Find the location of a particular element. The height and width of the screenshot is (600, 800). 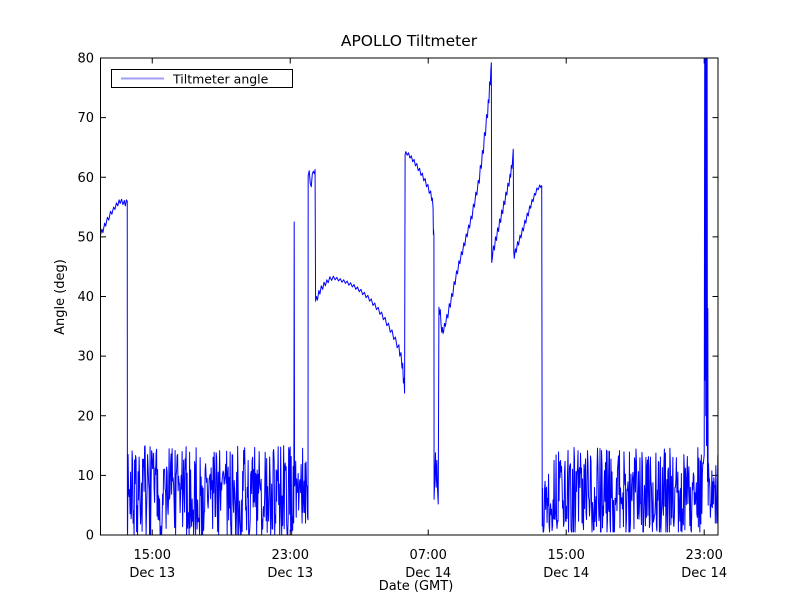

legend: Tiltmeter angle is located at coordinates (202, 78).